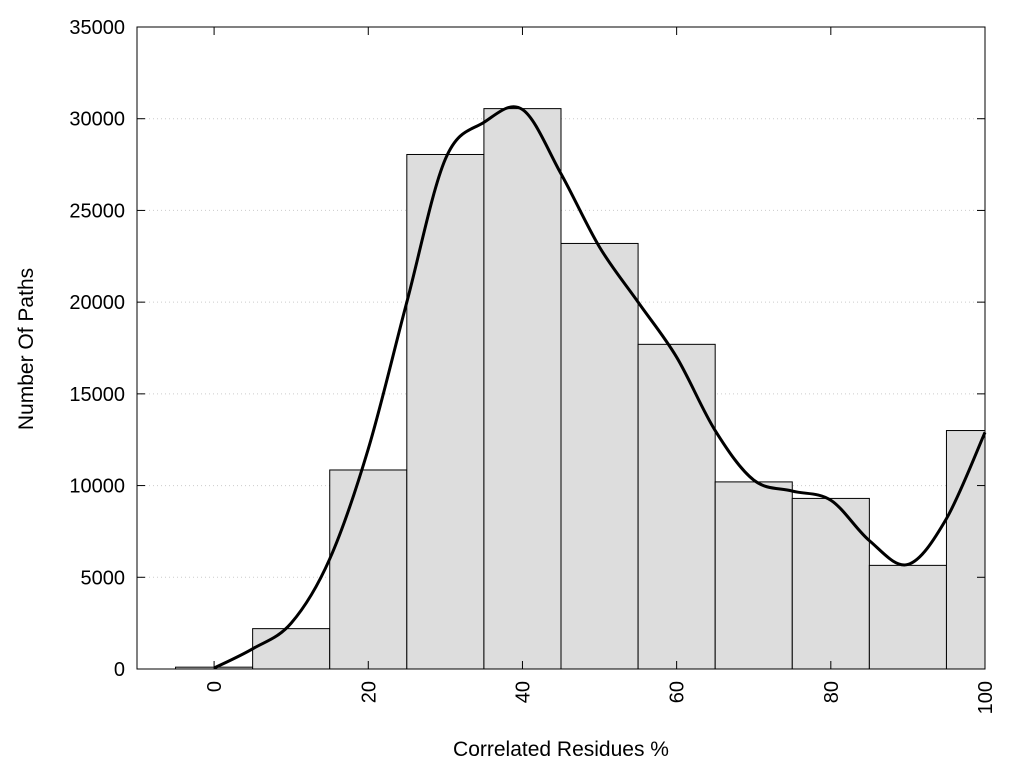  What do you see at coordinates (97, 28) in the screenshot?
I see `y-tick-label: 35000` at bounding box center [97, 28].